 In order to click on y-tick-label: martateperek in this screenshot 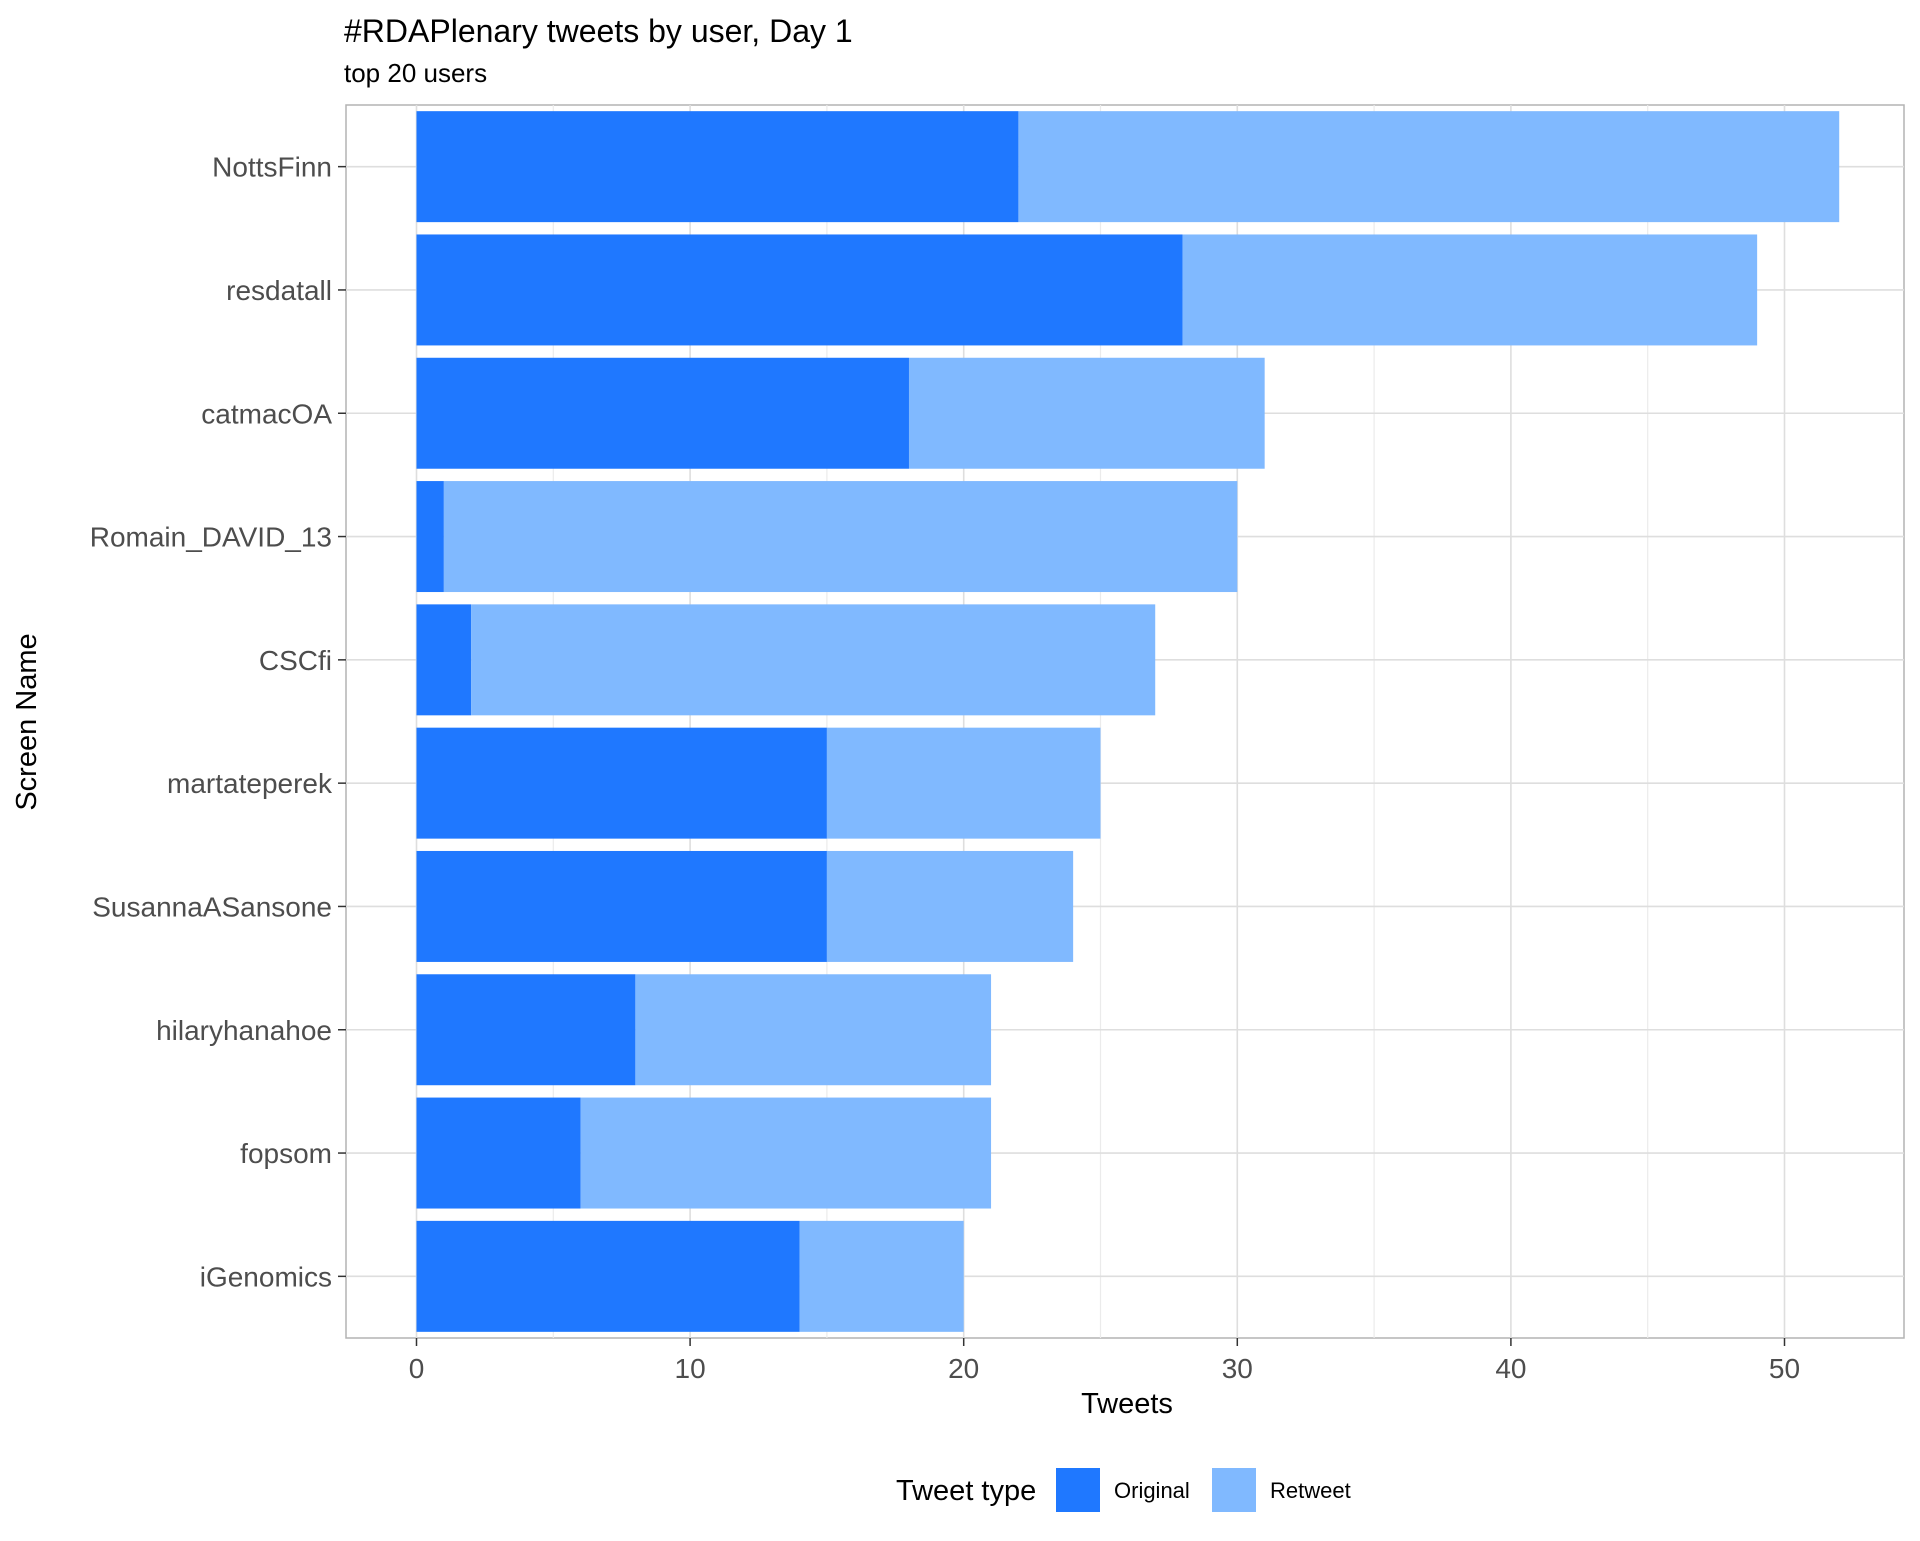, I will do `click(250, 783)`.